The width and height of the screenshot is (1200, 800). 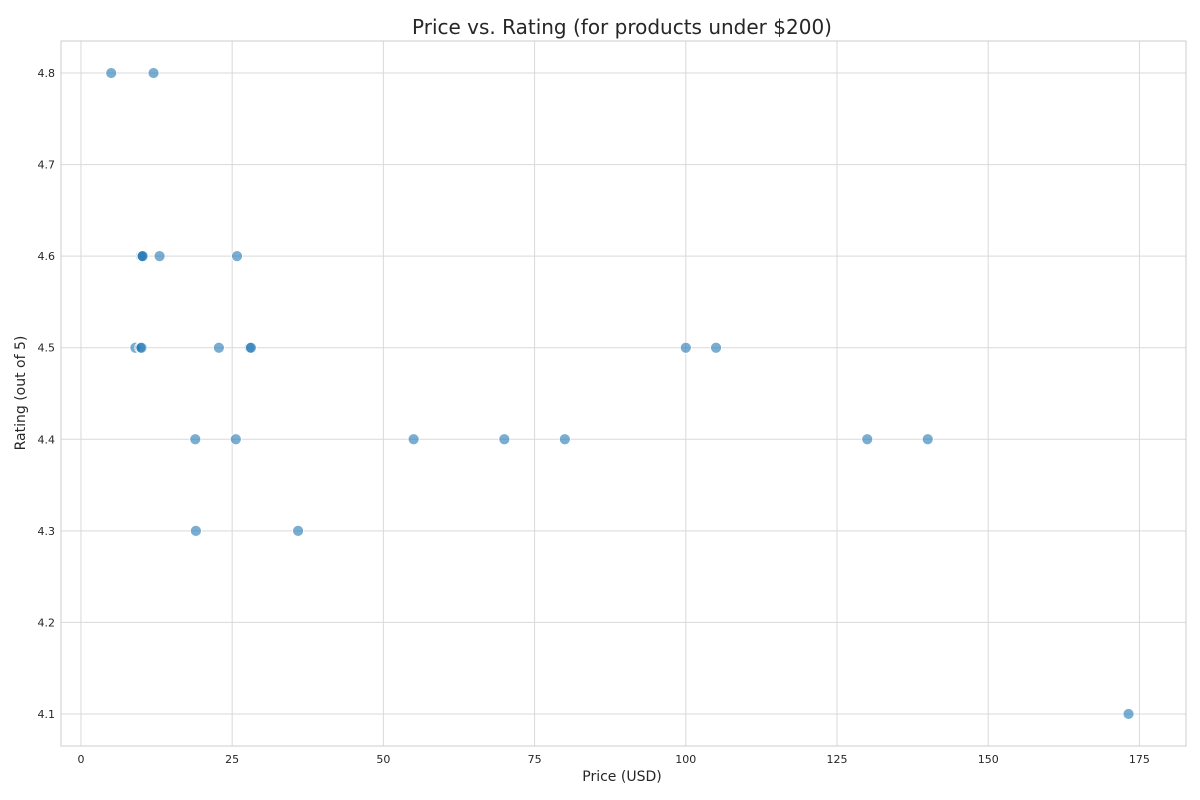 What do you see at coordinates (47, 348) in the screenshot?
I see `y-tick-label: 4.5` at bounding box center [47, 348].